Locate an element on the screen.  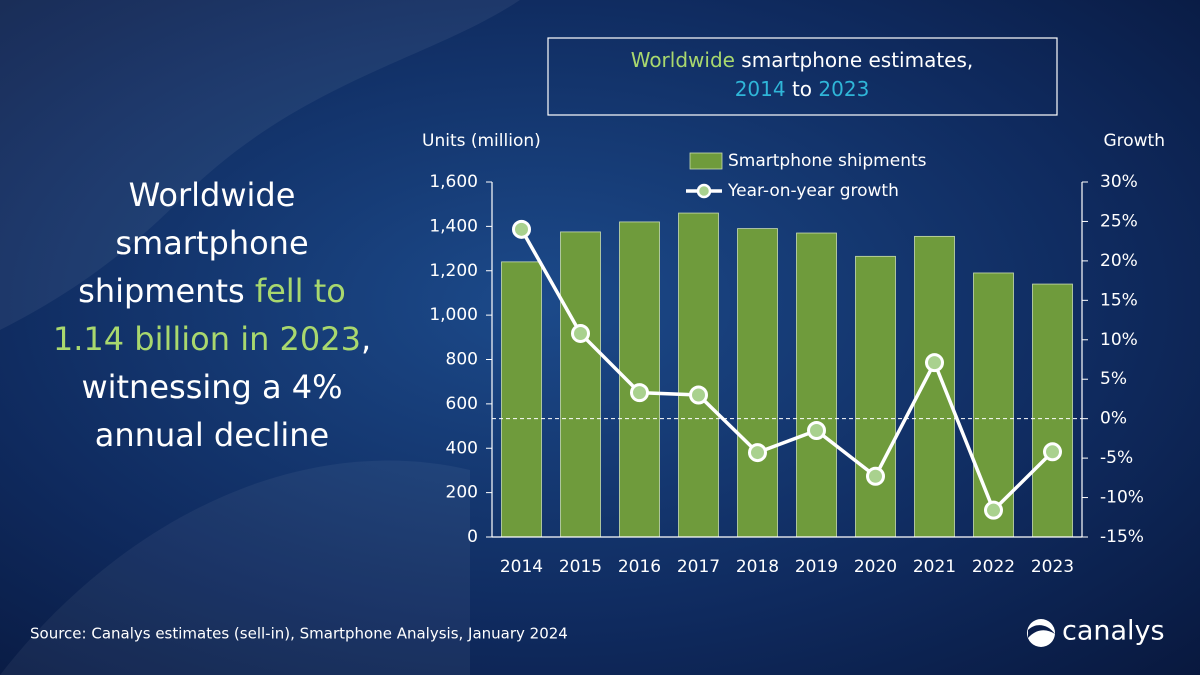
x-tick-label: 2023 is located at coordinates (1052, 567).